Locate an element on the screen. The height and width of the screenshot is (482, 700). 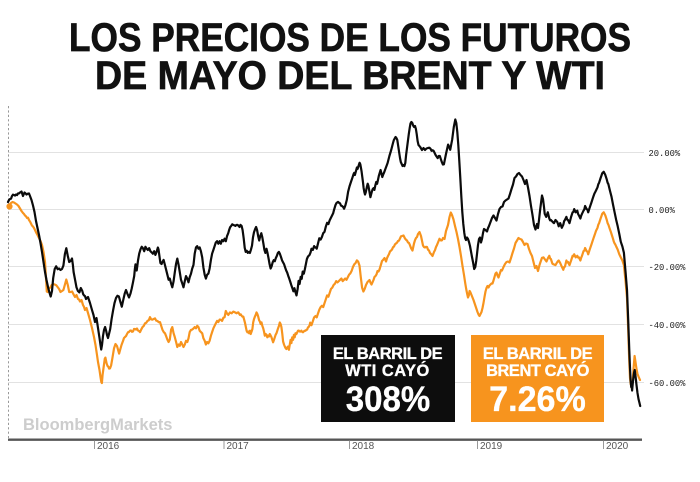
svg-text: BloombergMarkets is located at coordinates (97, 425).